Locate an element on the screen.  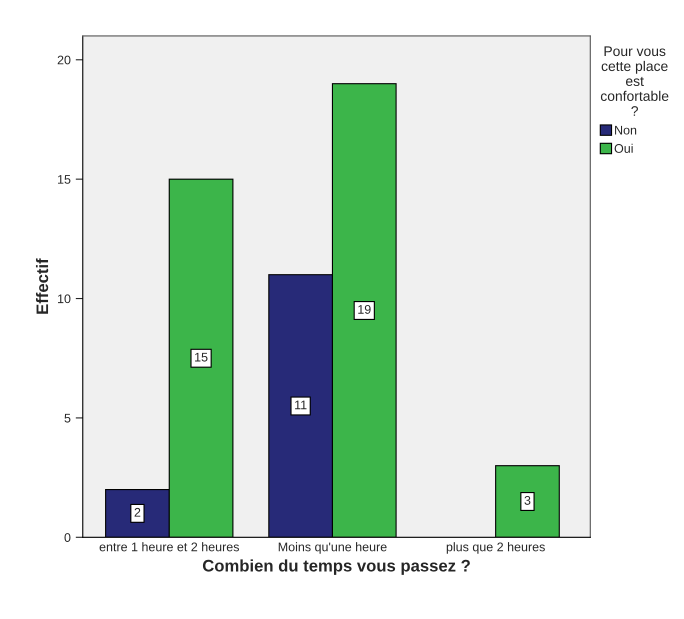
data-label: 19 is located at coordinates (364, 309).